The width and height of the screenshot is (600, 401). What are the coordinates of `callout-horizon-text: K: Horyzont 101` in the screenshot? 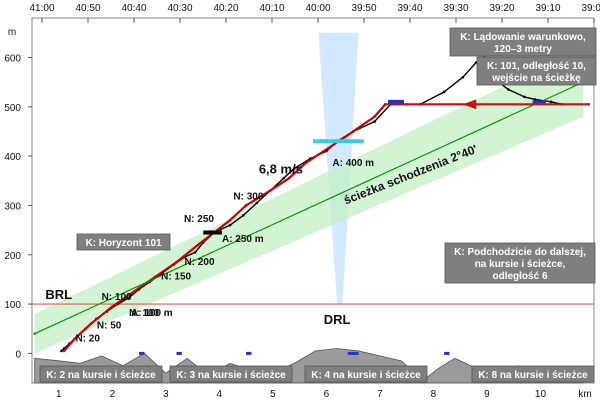 It's located at (123, 243).